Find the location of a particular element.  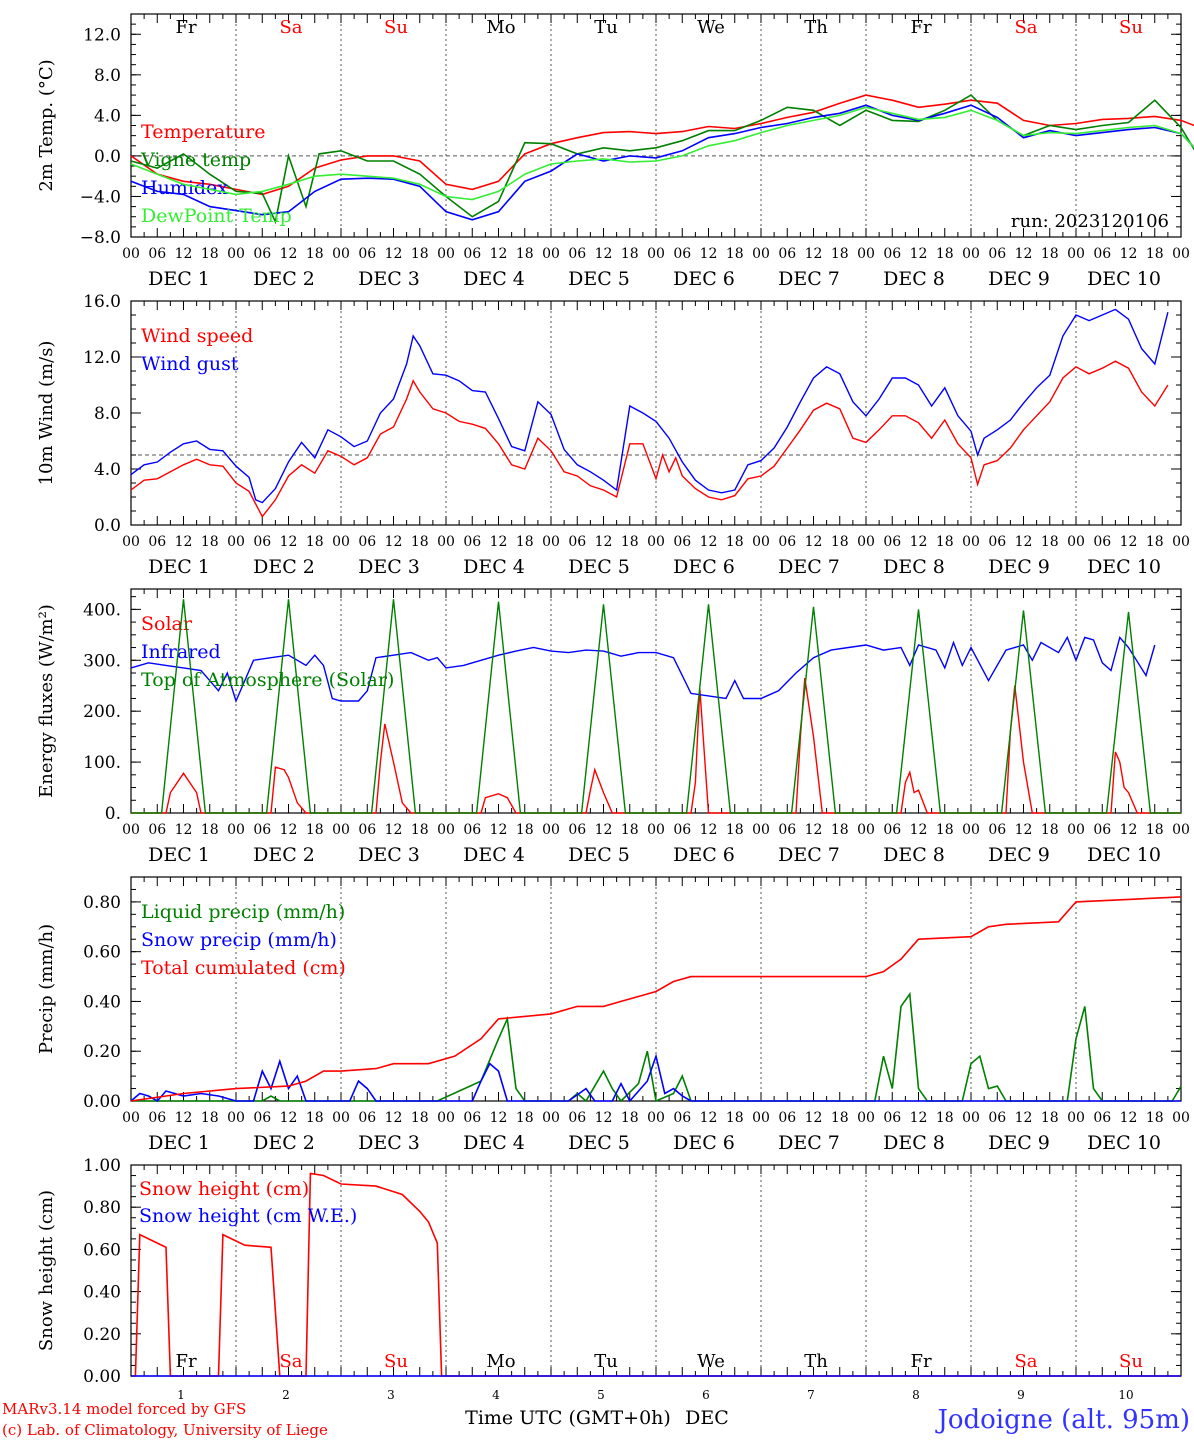

y-axis-label: 10m Wind (m/s) is located at coordinates (46, 413).